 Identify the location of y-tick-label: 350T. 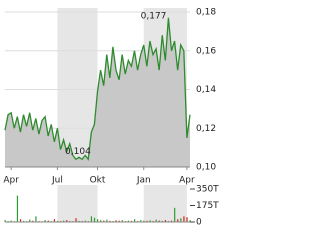
(207, 190).